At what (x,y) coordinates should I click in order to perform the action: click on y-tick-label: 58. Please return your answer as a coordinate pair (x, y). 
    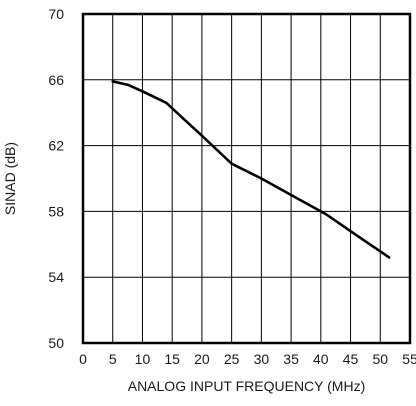
    Looking at the image, I should click on (56, 211).